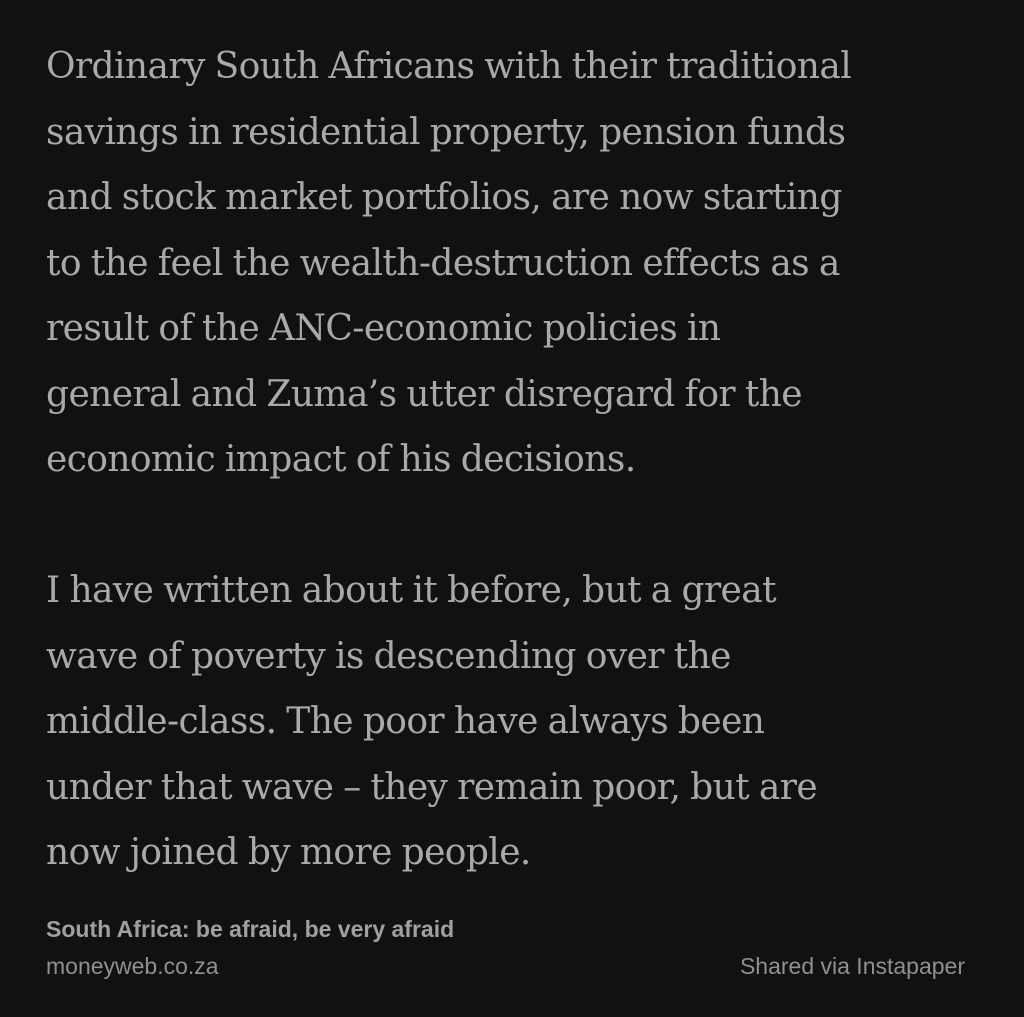 Image resolution: width=1024 pixels, height=1017 pixels. Describe the element at coordinates (250, 929) in the screenshot. I see `article-title: South Africa: be afraid, be very afraid` at that location.